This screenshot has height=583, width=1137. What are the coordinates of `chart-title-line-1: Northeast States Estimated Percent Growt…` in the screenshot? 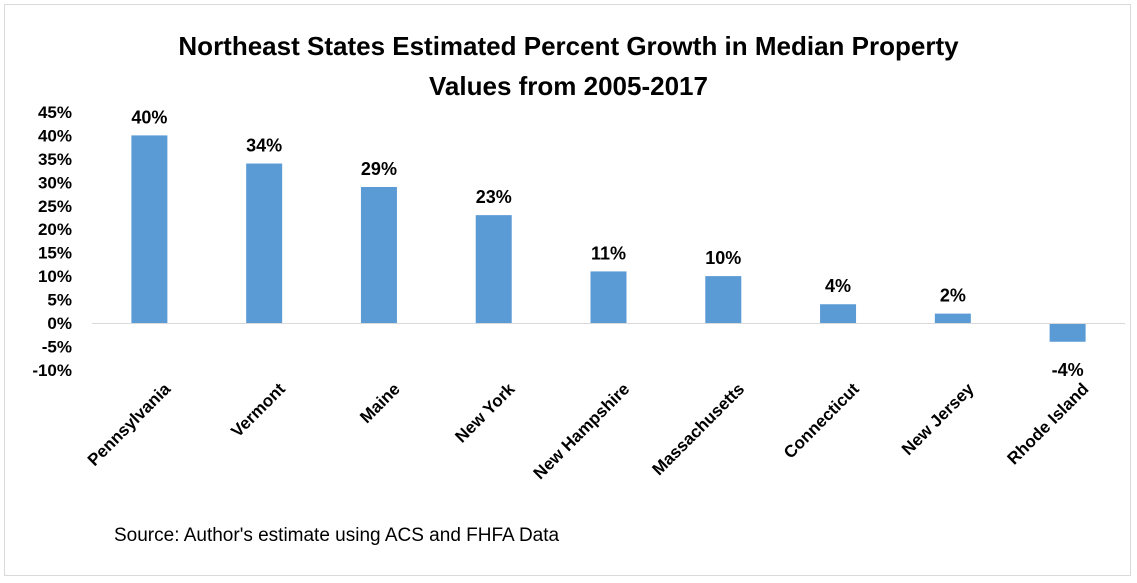 It's located at (568, 46).